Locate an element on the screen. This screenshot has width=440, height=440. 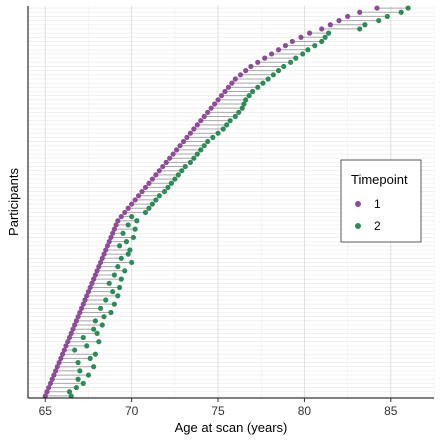
legend-title: Timepoint is located at coordinates (379, 179).